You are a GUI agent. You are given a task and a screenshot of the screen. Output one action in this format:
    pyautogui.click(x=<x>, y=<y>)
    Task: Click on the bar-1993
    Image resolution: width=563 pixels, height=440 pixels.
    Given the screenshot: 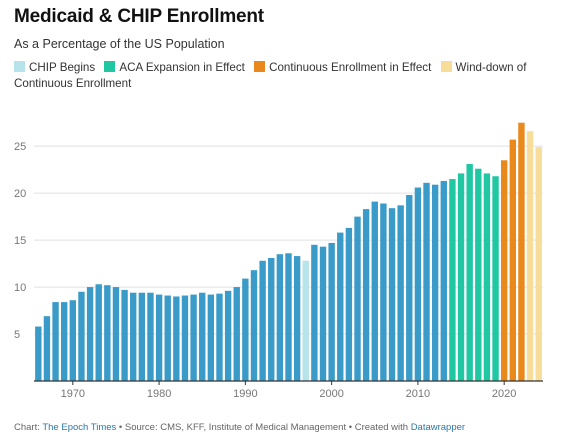 What is the action you would take?
    pyautogui.click(x=271, y=319)
    